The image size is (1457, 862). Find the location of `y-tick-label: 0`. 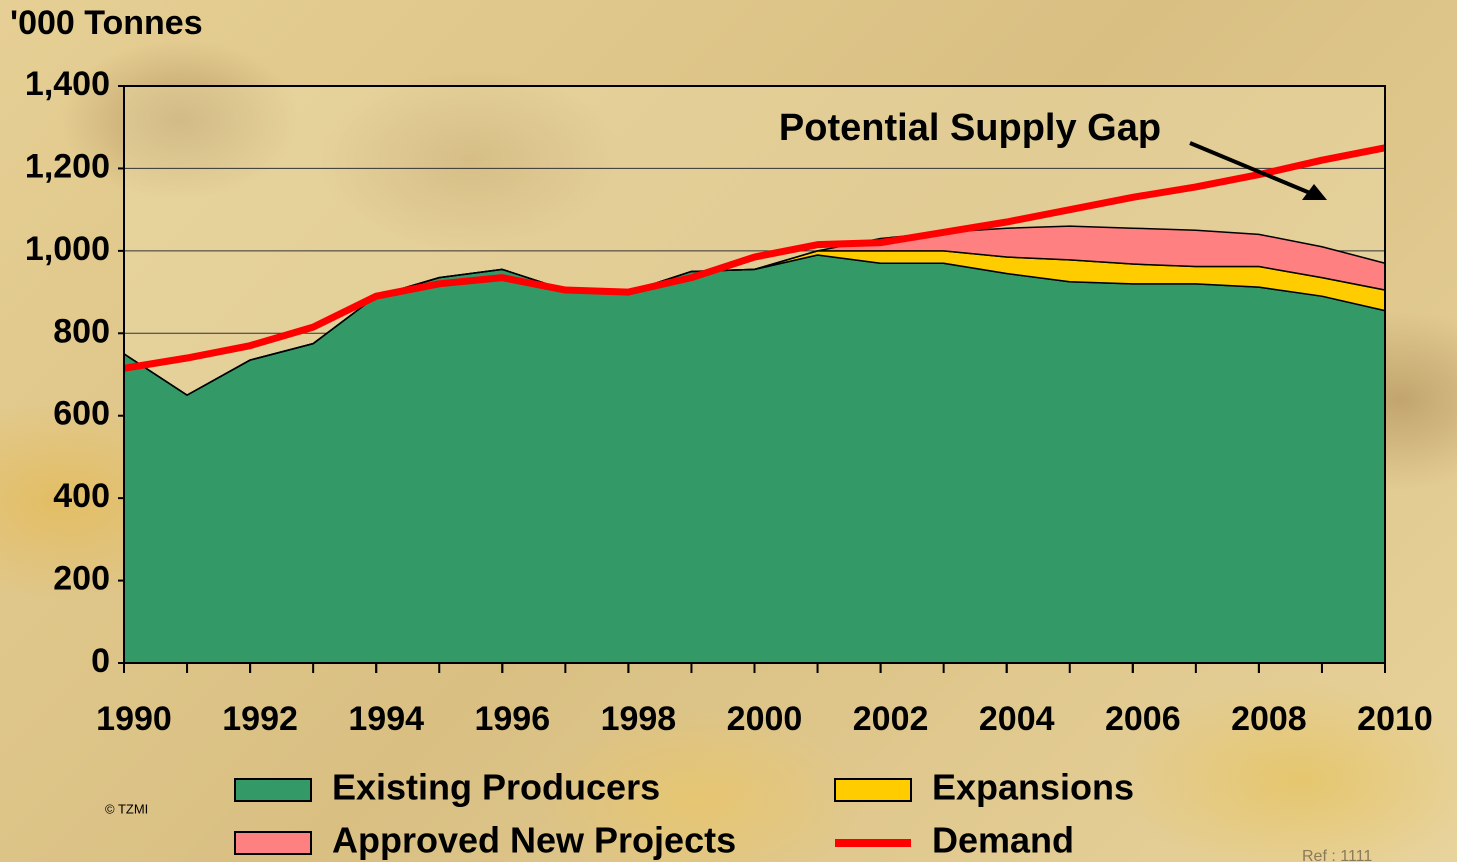

y-tick-label: 0 is located at coordinates (100, 661).